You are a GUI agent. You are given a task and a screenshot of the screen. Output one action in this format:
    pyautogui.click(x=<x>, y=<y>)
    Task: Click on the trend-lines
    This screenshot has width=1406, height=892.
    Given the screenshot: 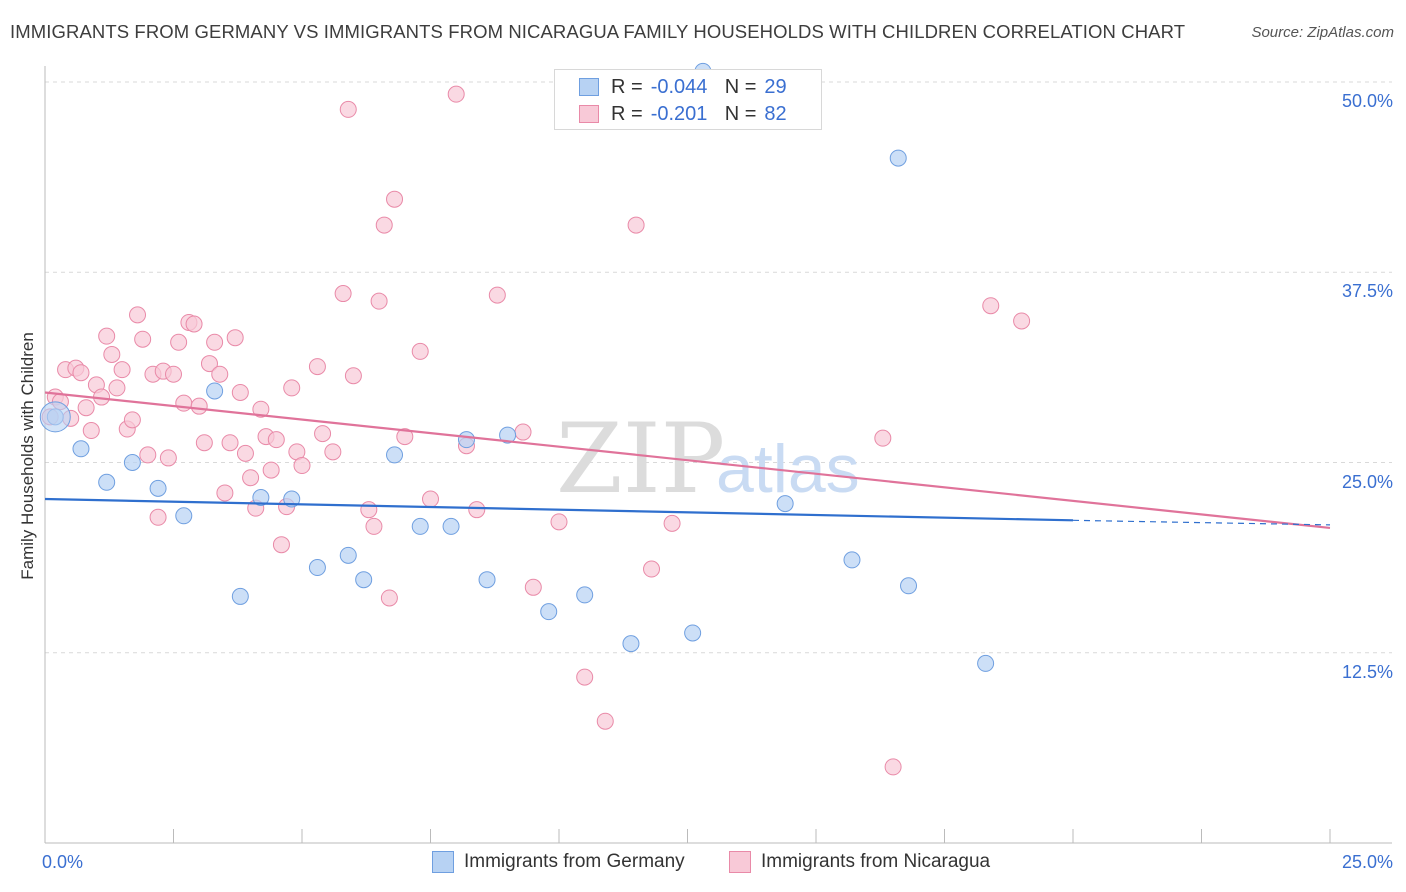 What is the action you would take?
    pyautogui.click(x=687, y=460)
    